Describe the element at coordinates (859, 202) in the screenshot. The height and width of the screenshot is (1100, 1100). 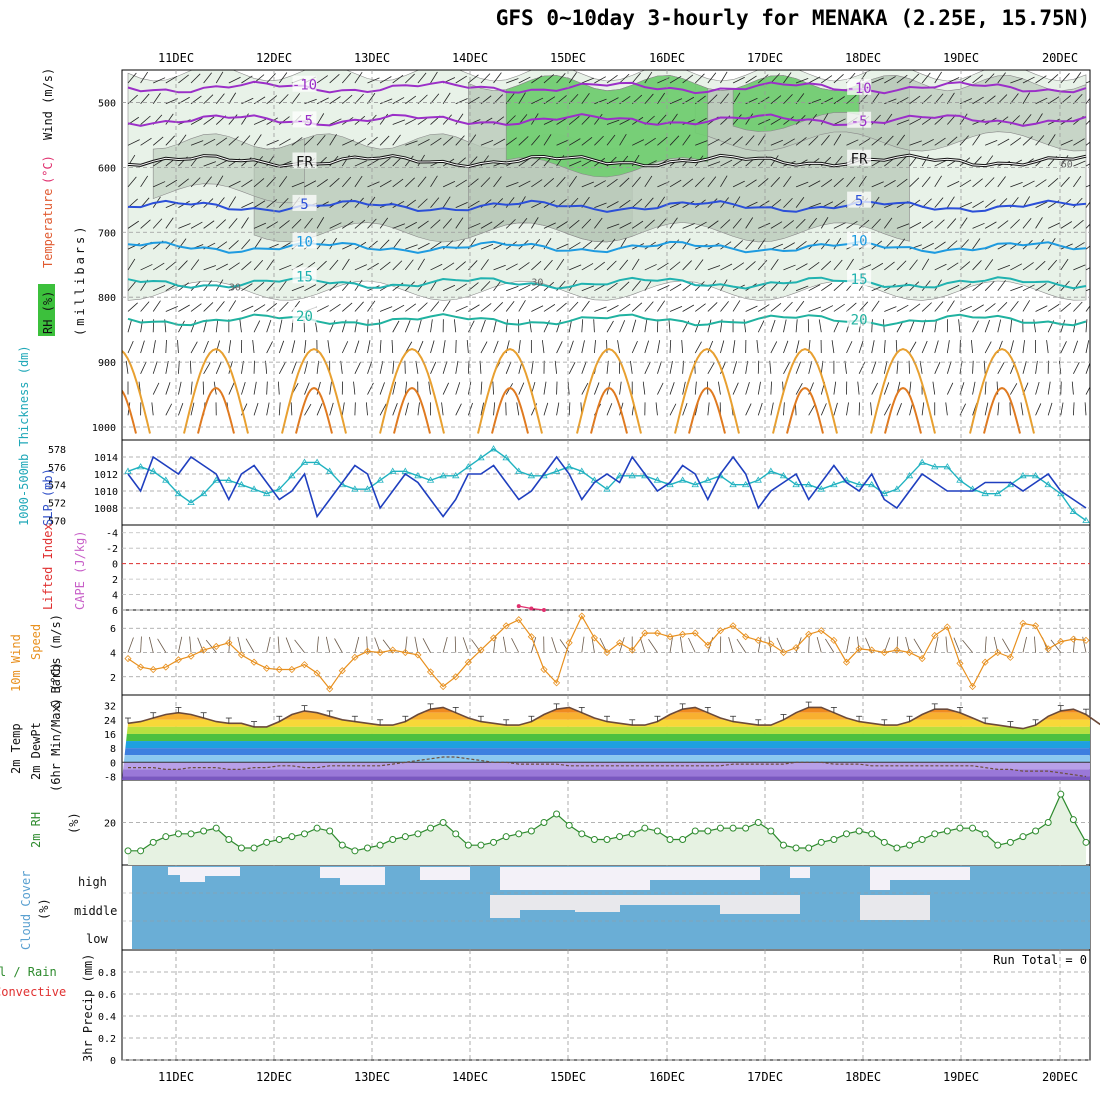
I see `isotherm-label-3-1: 5` at that location.